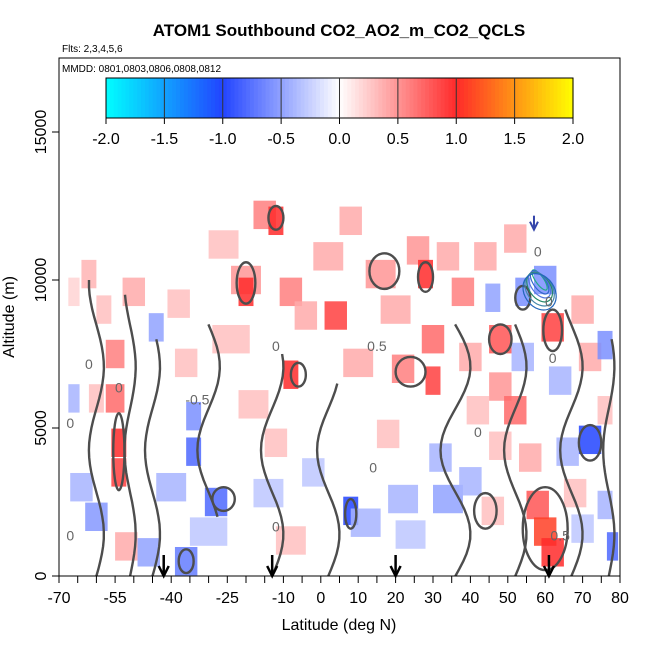 This screenshot has height=650, width=650. What do you see at coordinates (583, 598) in the screenshot?
I see `x-tick-label: 70` at bounding box center [583, 598].